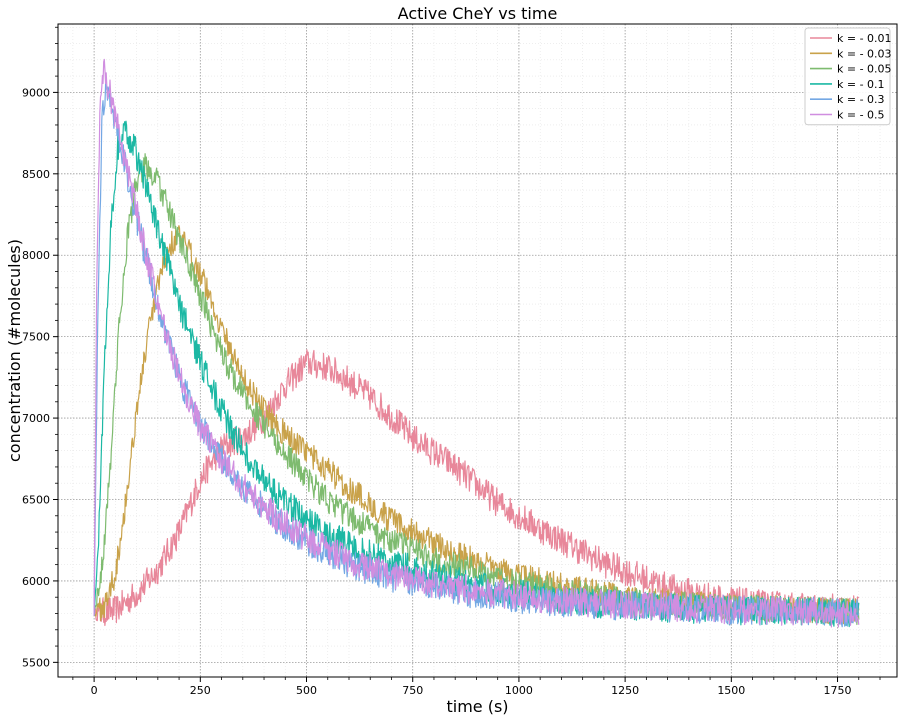  I want to click on legend-entry: k = - 0.3, so click(861, 99).